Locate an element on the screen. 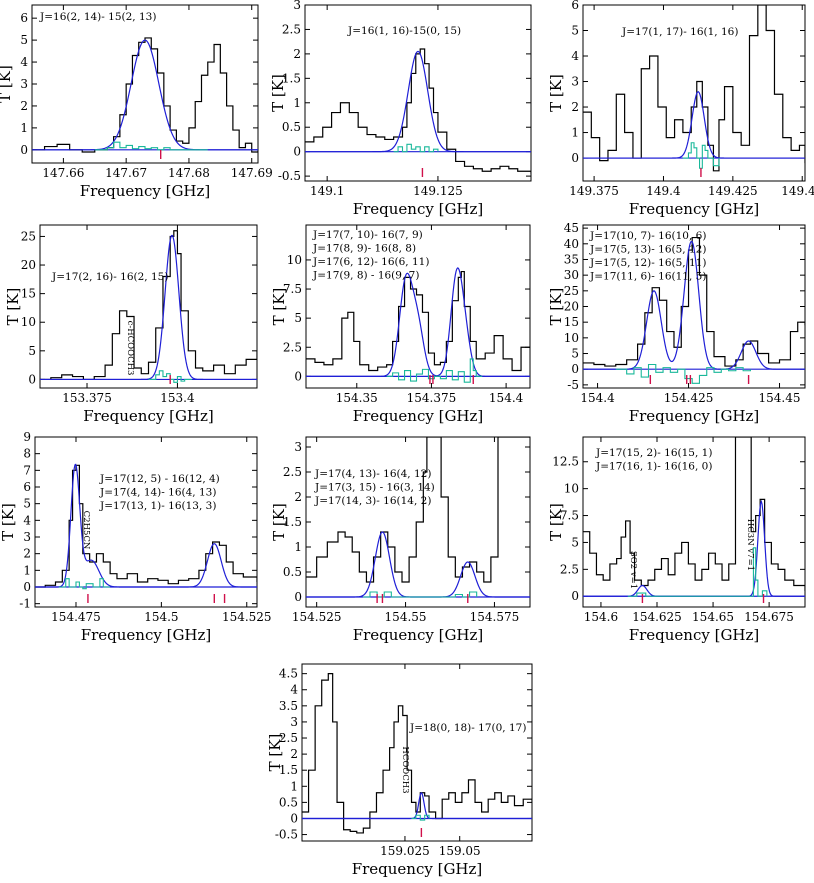 This screenshot has height=883, width=814. transition-label: J=17(3, 15) - 16(3, 14) is located at coordinates (374, 488).